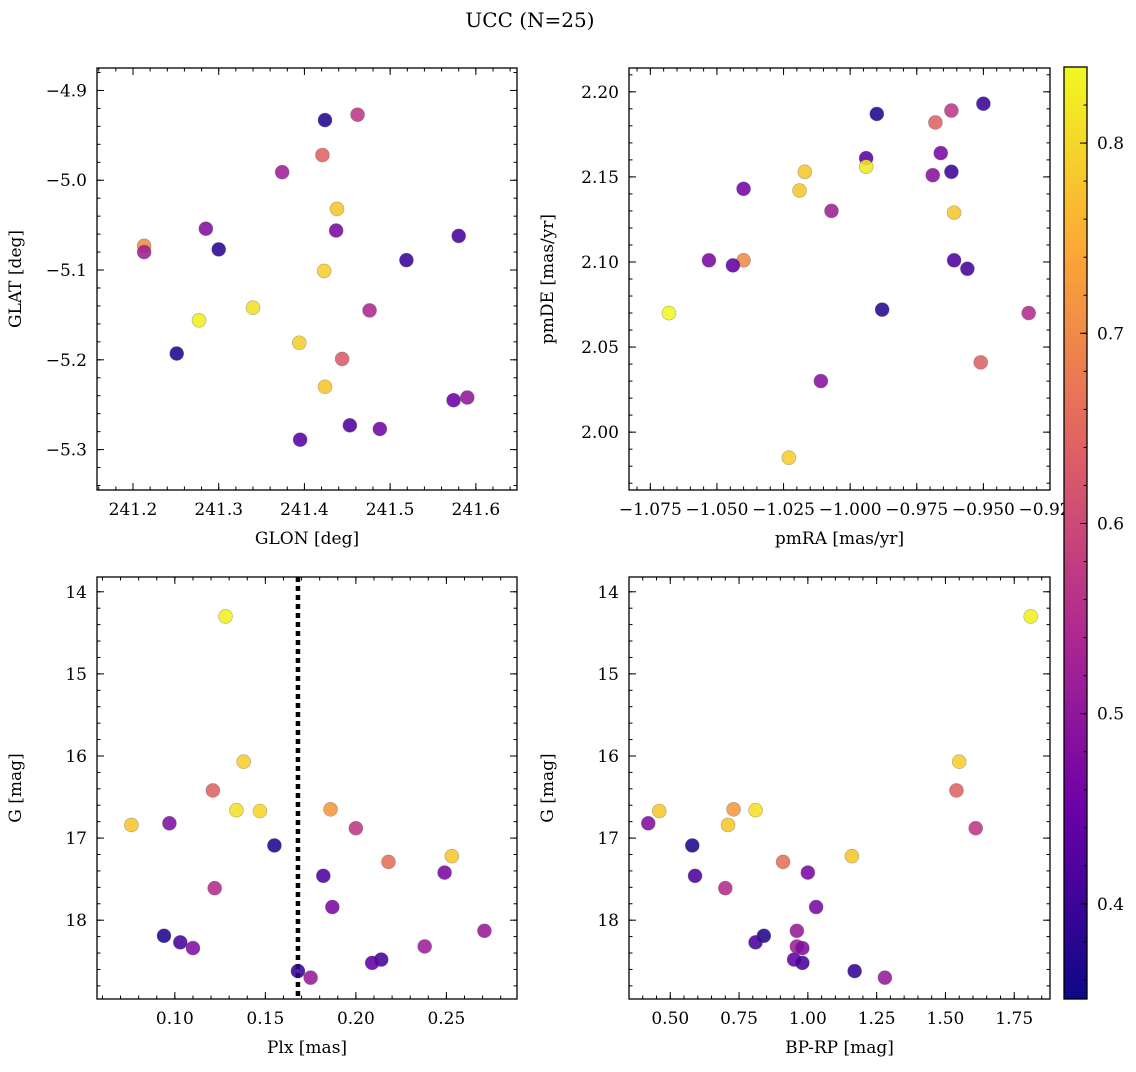 This screenshot has height=1072, width=1136. What do you see at coordinates (670, 1019) in the screenshot?
I see `x-tick-label: 0.50` at bounding box center [670, 1019].